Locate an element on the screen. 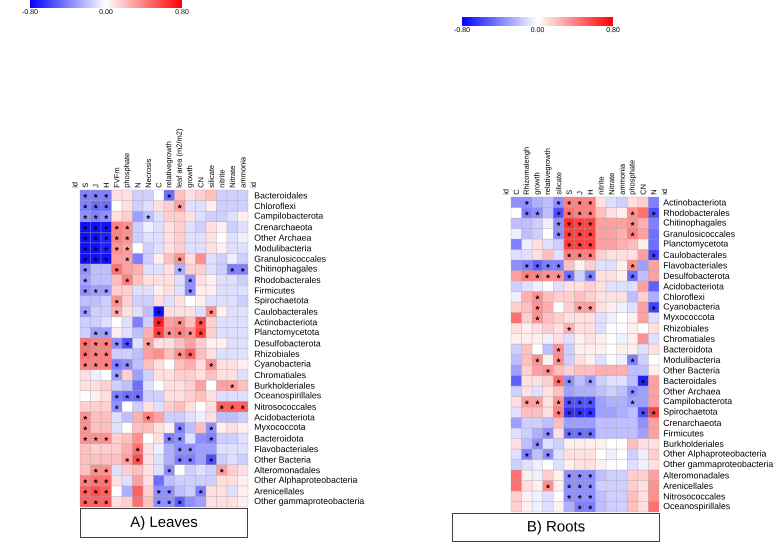 The width and height of the screenshot is (783, 544). y-tick-label: Planctomycetota is located at coordinates (696, 244).